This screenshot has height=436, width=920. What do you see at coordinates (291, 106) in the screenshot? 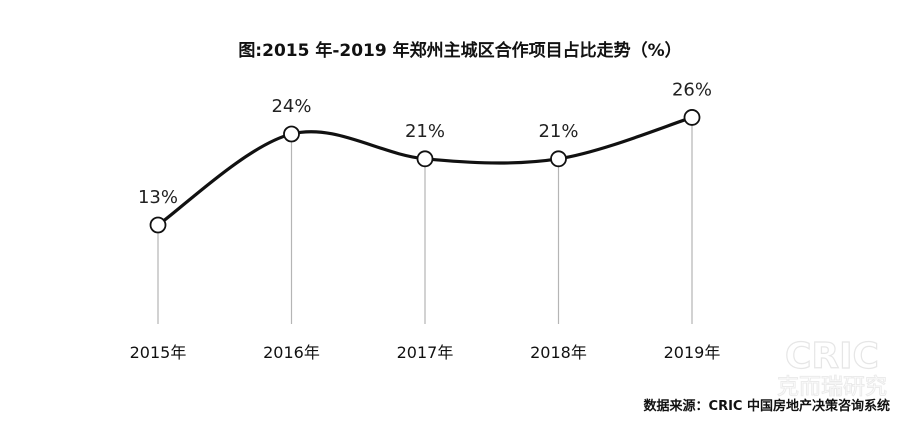
I see `data-label-2016年: 24%` at bounding box center [291, 106].